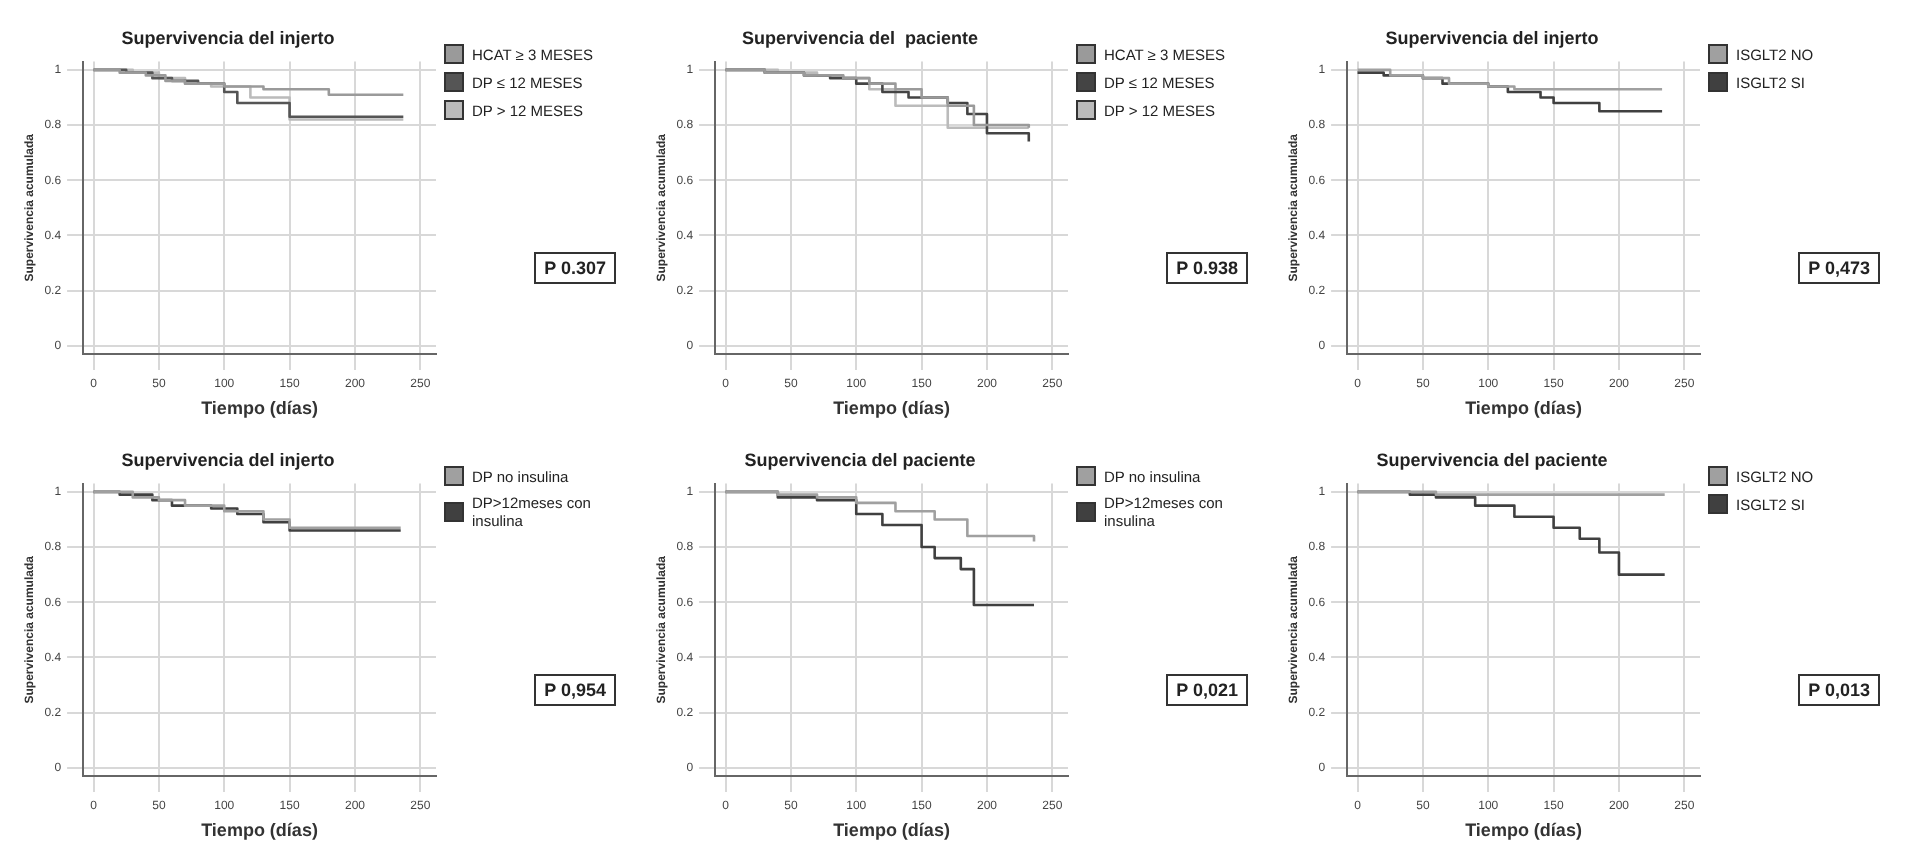 The height and width of the screenshot is (860, 1916). Describe the element at coordinates (1839, 690) in the screenshot. I see `text: P 0,013` at that location.